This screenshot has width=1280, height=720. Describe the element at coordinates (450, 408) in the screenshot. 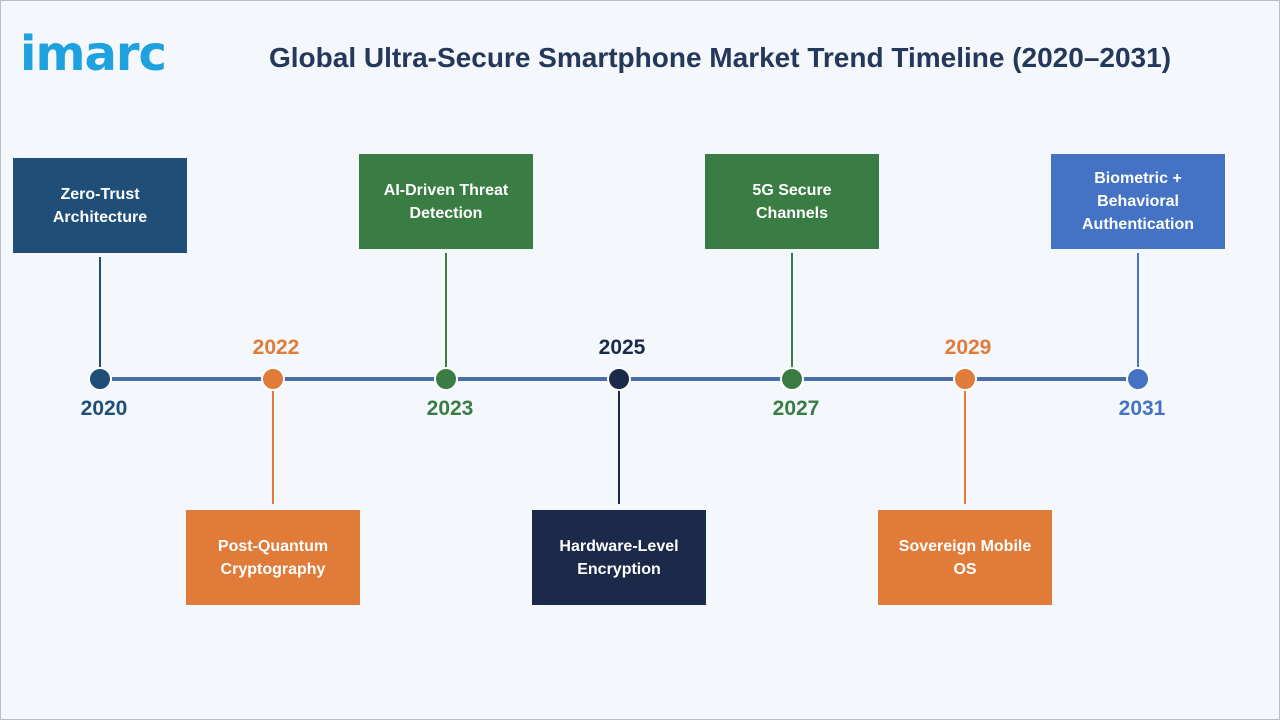

I see `year-label-2023: 2023` at that location.